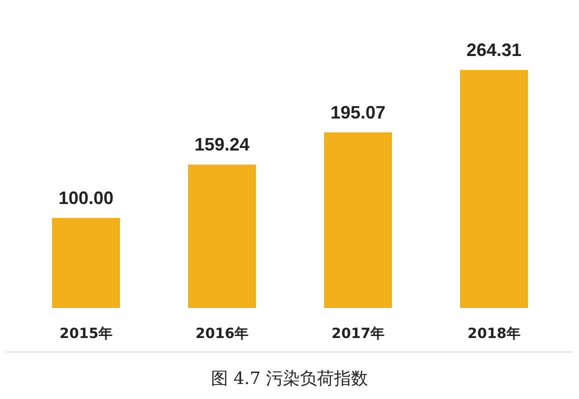  What do you see at coordinates (222, 334) in the screenshot?
I see `x-tick-label: 2016年` at bounding box center [222, 334].